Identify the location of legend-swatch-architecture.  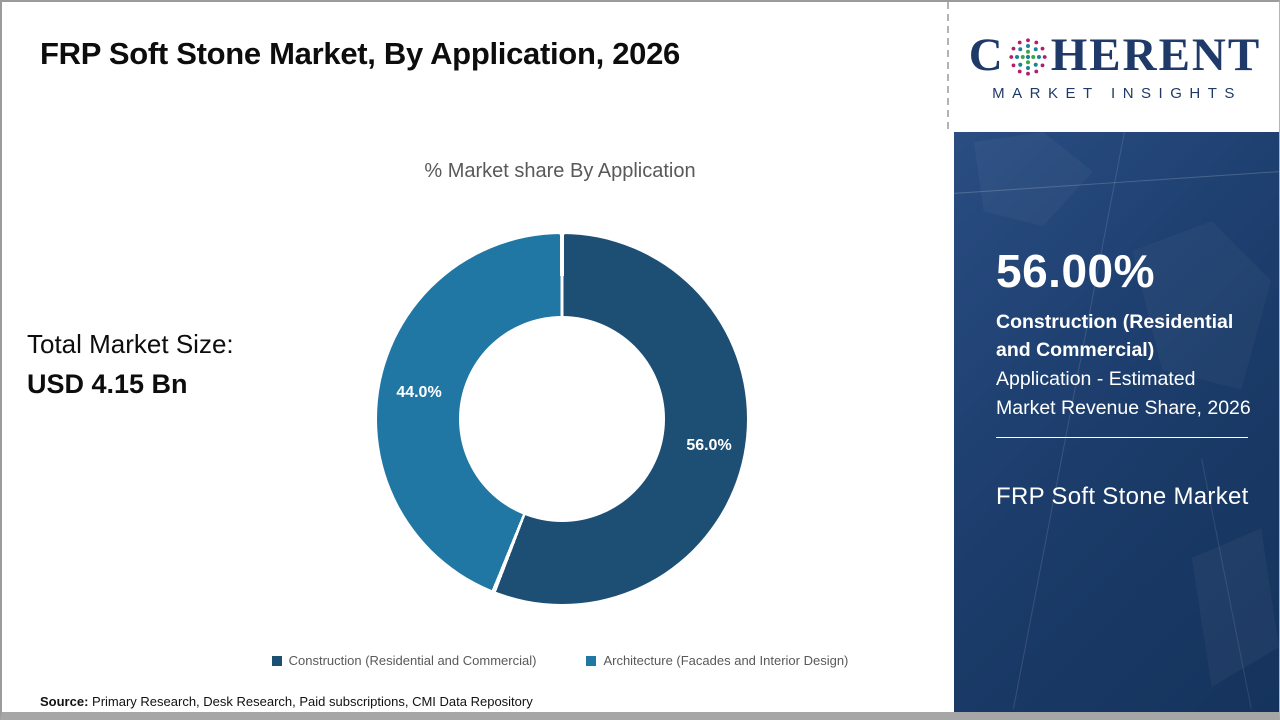
(591, 660).